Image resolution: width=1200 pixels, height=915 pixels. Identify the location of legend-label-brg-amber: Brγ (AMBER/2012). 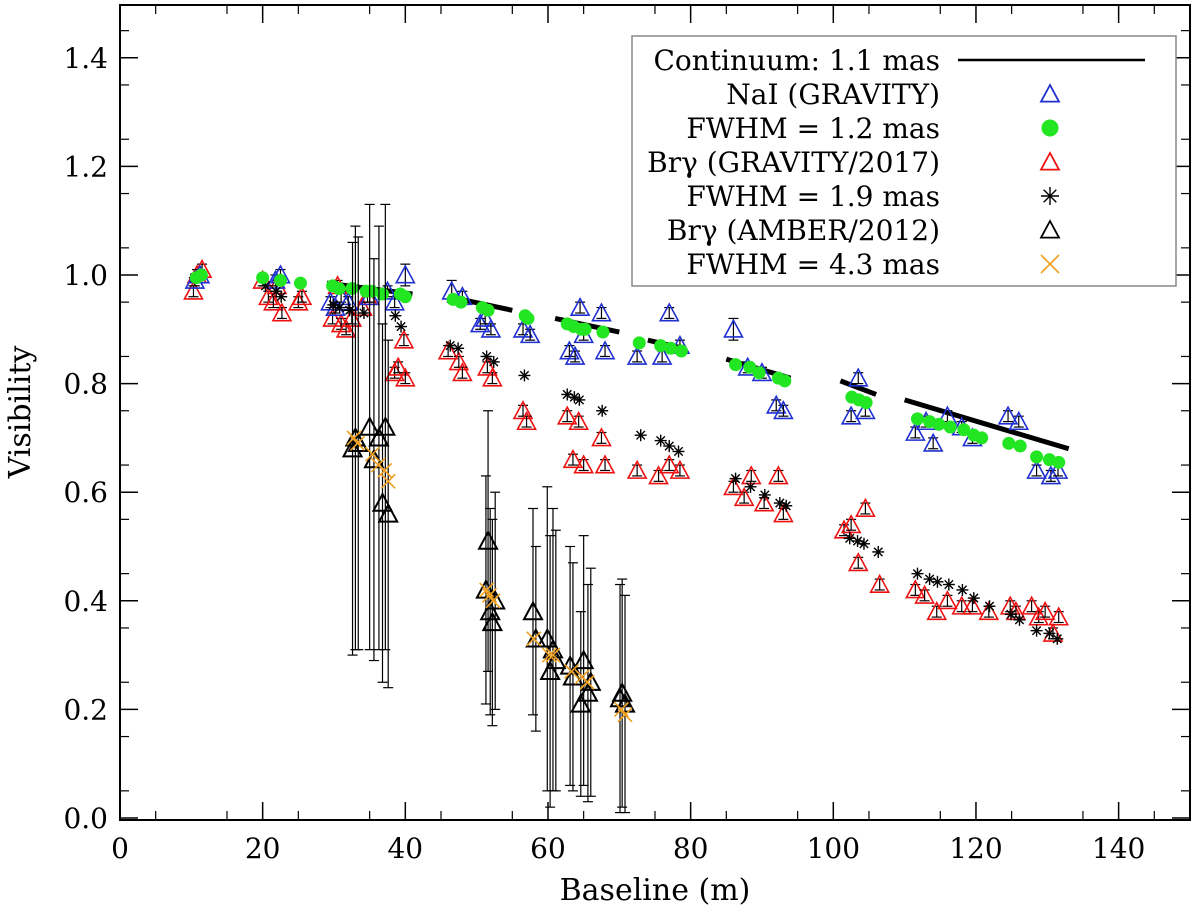
(803, 230).